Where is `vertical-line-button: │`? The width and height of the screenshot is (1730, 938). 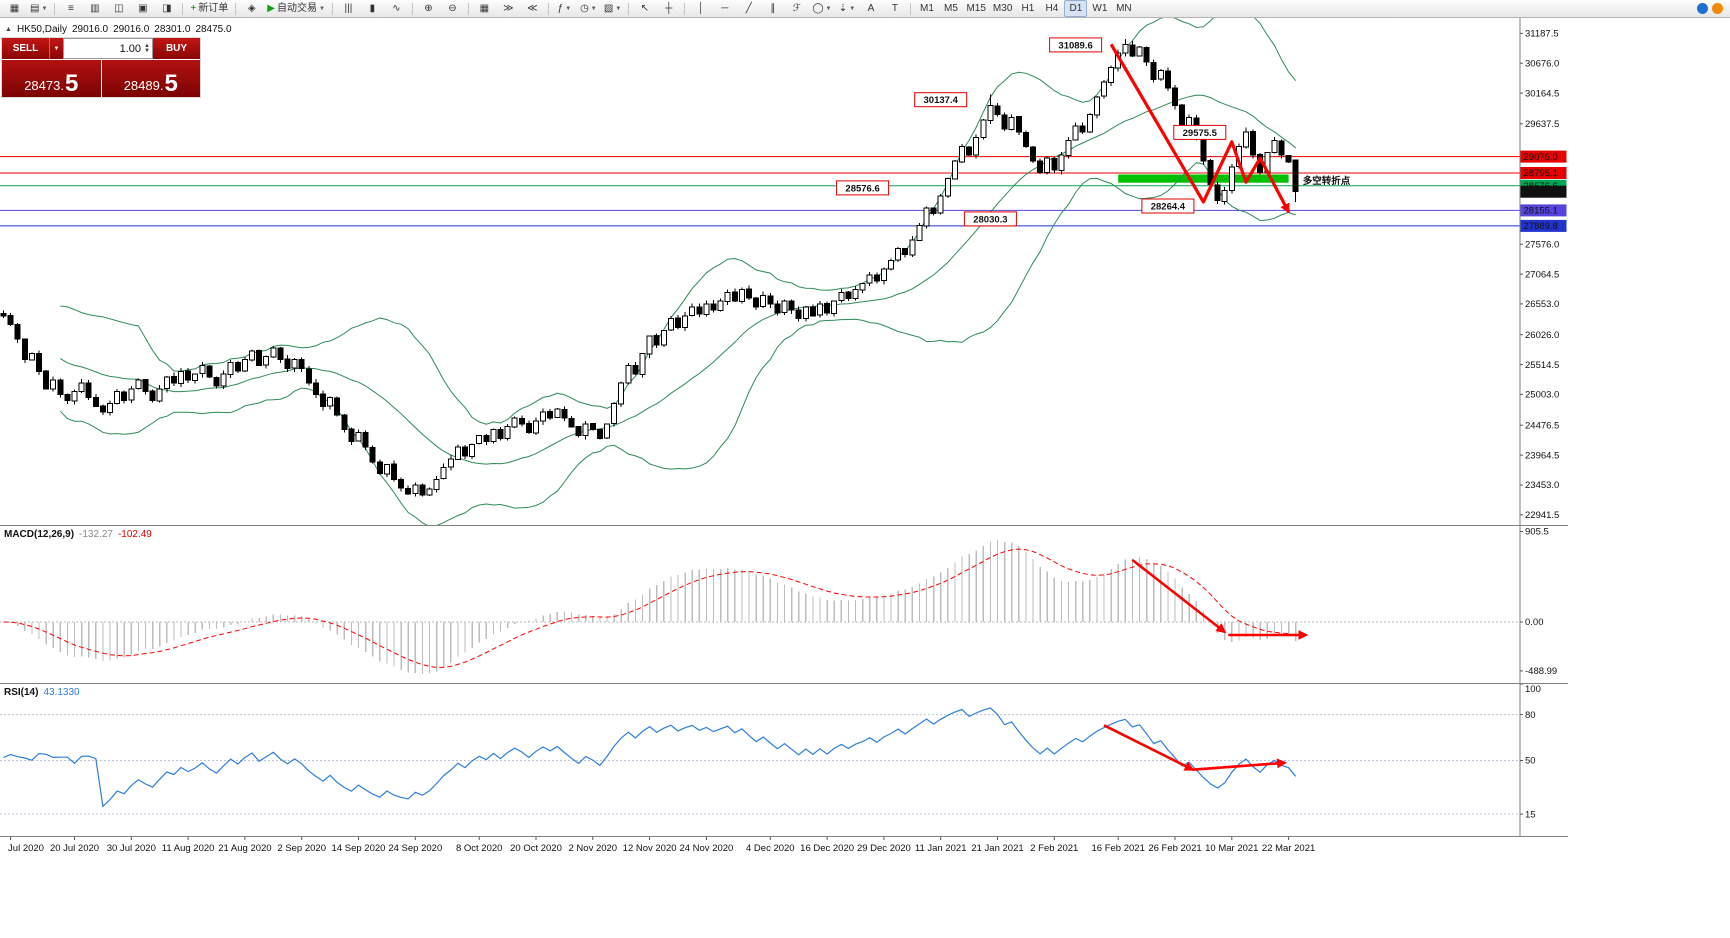
vertical-line-button: │ is located at coordinates (700, 8).